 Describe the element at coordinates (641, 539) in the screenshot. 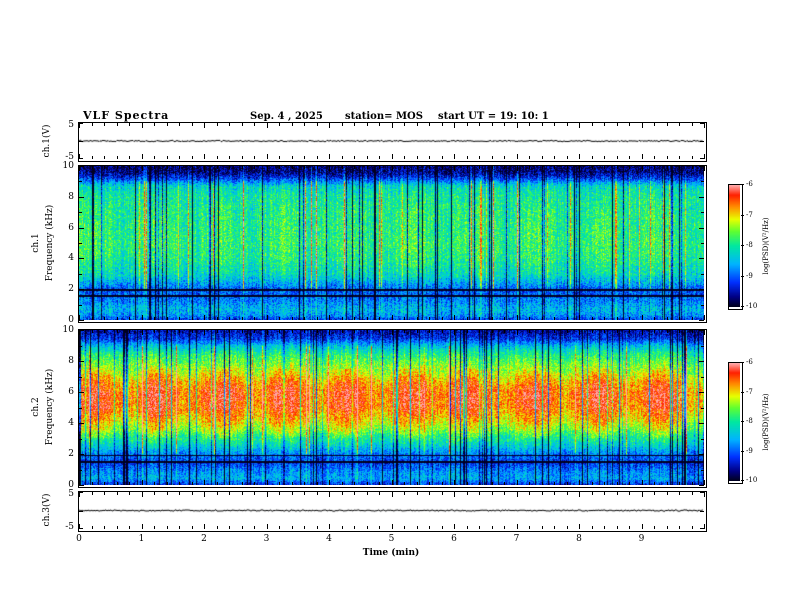

I see `x-tick-label: 9` at that location.